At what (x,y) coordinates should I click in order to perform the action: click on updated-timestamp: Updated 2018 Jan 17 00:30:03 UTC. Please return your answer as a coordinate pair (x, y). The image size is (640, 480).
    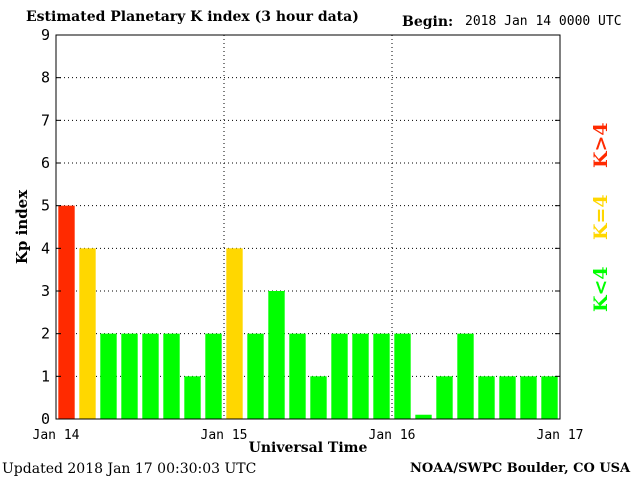
    Looking at the image, I should click on (129, 469).